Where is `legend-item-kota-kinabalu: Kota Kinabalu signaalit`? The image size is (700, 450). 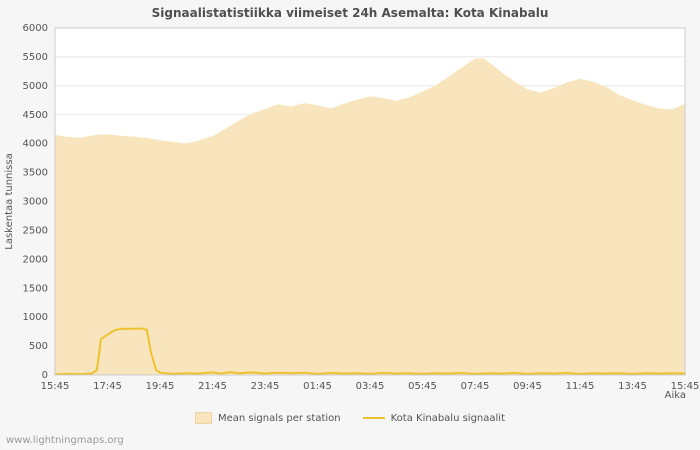 legend-item-kota-kinabalu: Kota Kinabalu signaalit is located at coordinates (433, 418).